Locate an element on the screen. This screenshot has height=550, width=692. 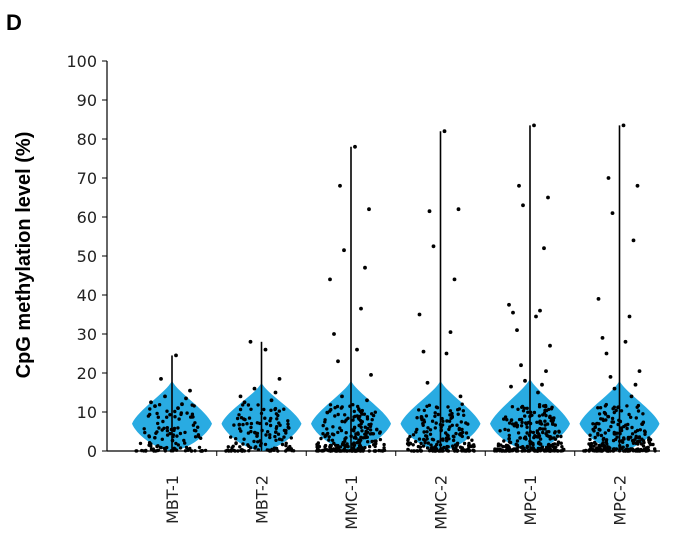
y-tick-label: 70 is located at coordinates (87, 178).